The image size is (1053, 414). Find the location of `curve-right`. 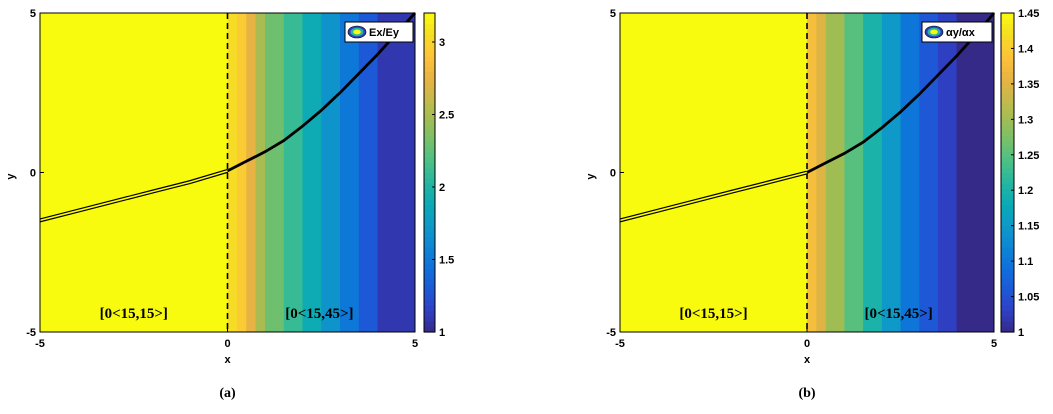

curve-right is located at coordinates (321, 92).